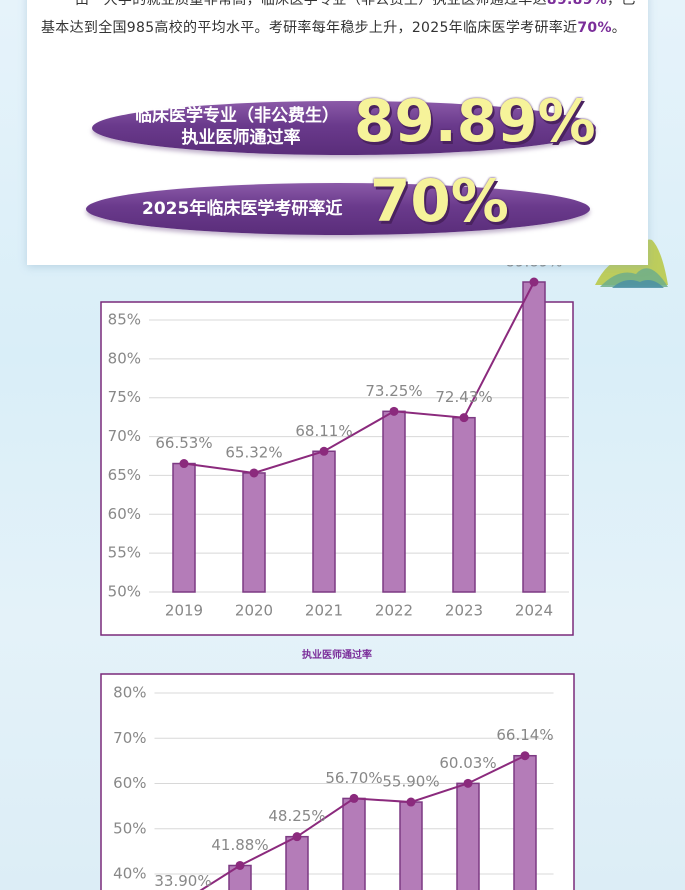  I want to click on value-label: 68.11%, so click(323, 431).